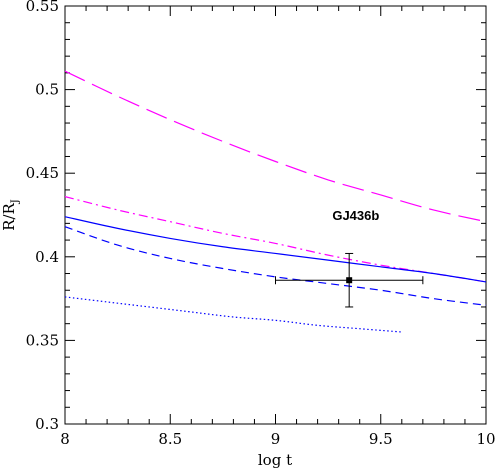 The image size is (495, 470). Describe the element at coordinates (233, 314) in the screenshot. I see `series-line-dotted` at that location.